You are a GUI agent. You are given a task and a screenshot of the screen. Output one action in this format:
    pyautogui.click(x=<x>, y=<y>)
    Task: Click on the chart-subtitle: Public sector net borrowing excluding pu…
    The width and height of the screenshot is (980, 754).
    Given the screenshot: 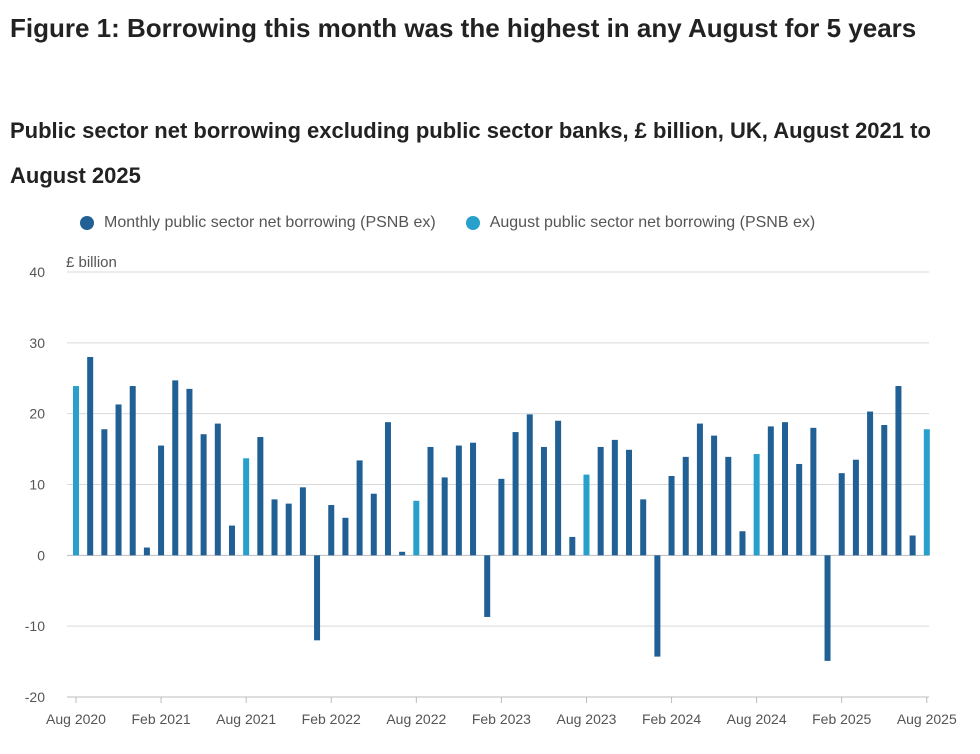 What is the action you would take?
    pyautogui.click(x=470, y=153)
    